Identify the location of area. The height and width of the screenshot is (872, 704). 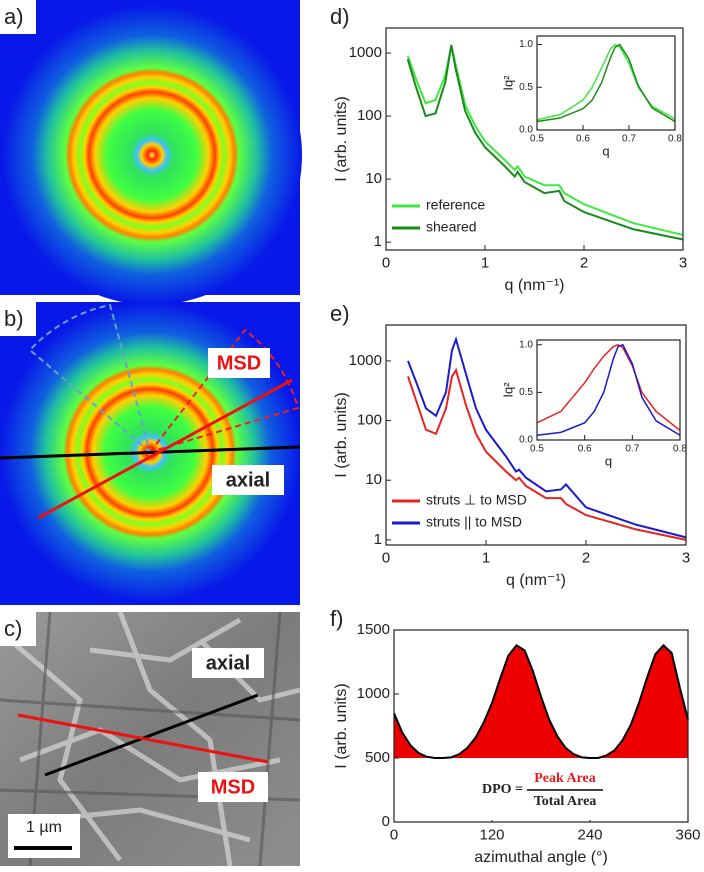
(541, 701).